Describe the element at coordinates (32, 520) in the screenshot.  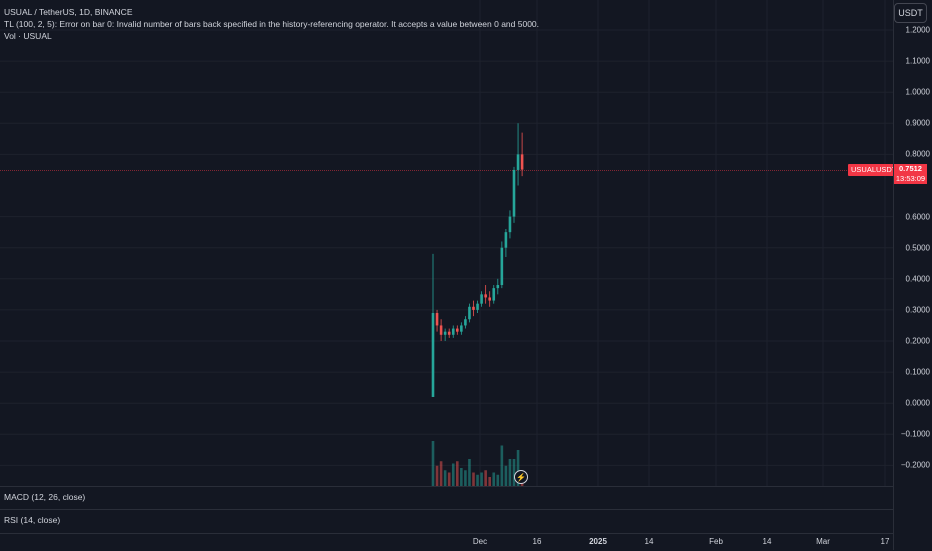
I see `rsi-pane-title: RSI (14, close)` at that location.